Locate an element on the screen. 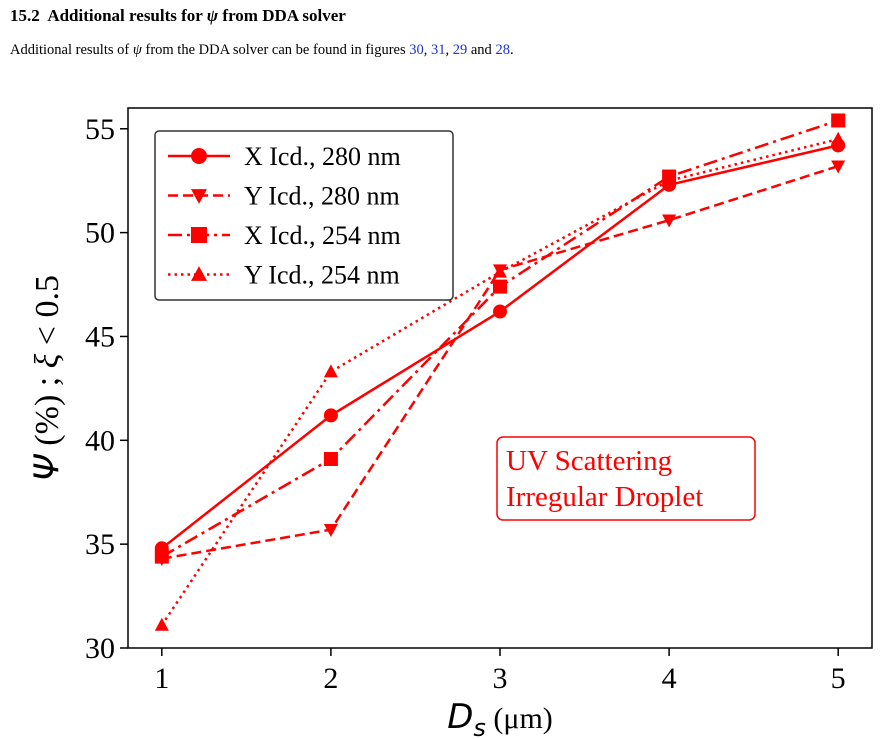 The height and width of the screenshot is (739, 880). figure-ref-link: 30 is located at coordinates (416, 50).